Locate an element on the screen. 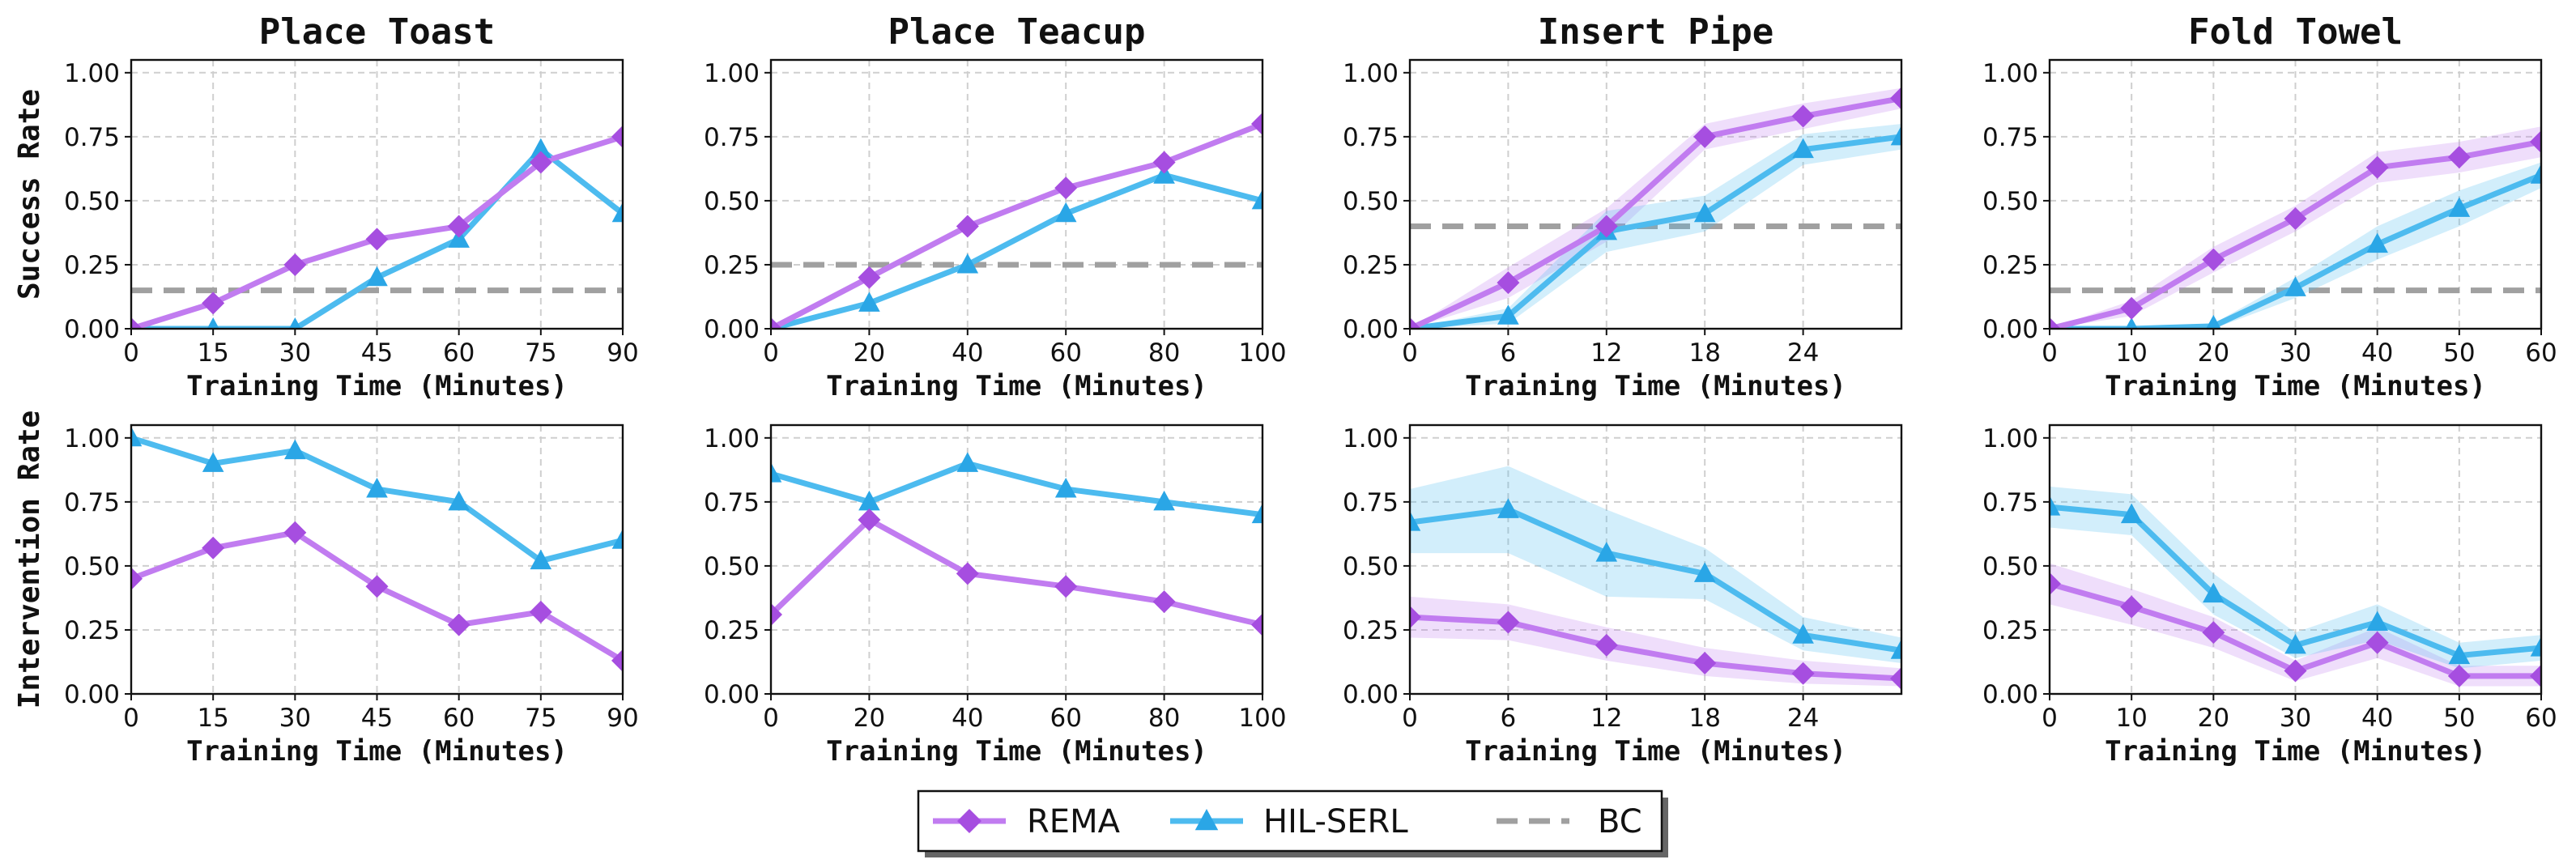  legend-bc-label: BC is located at coordinates (1620, 821).